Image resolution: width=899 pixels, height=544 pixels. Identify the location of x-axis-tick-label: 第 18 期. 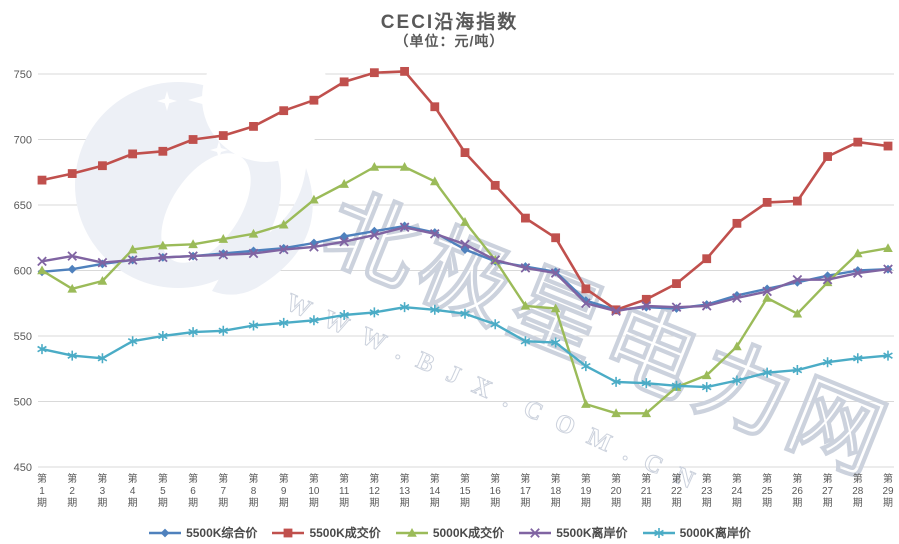
(556, 490).